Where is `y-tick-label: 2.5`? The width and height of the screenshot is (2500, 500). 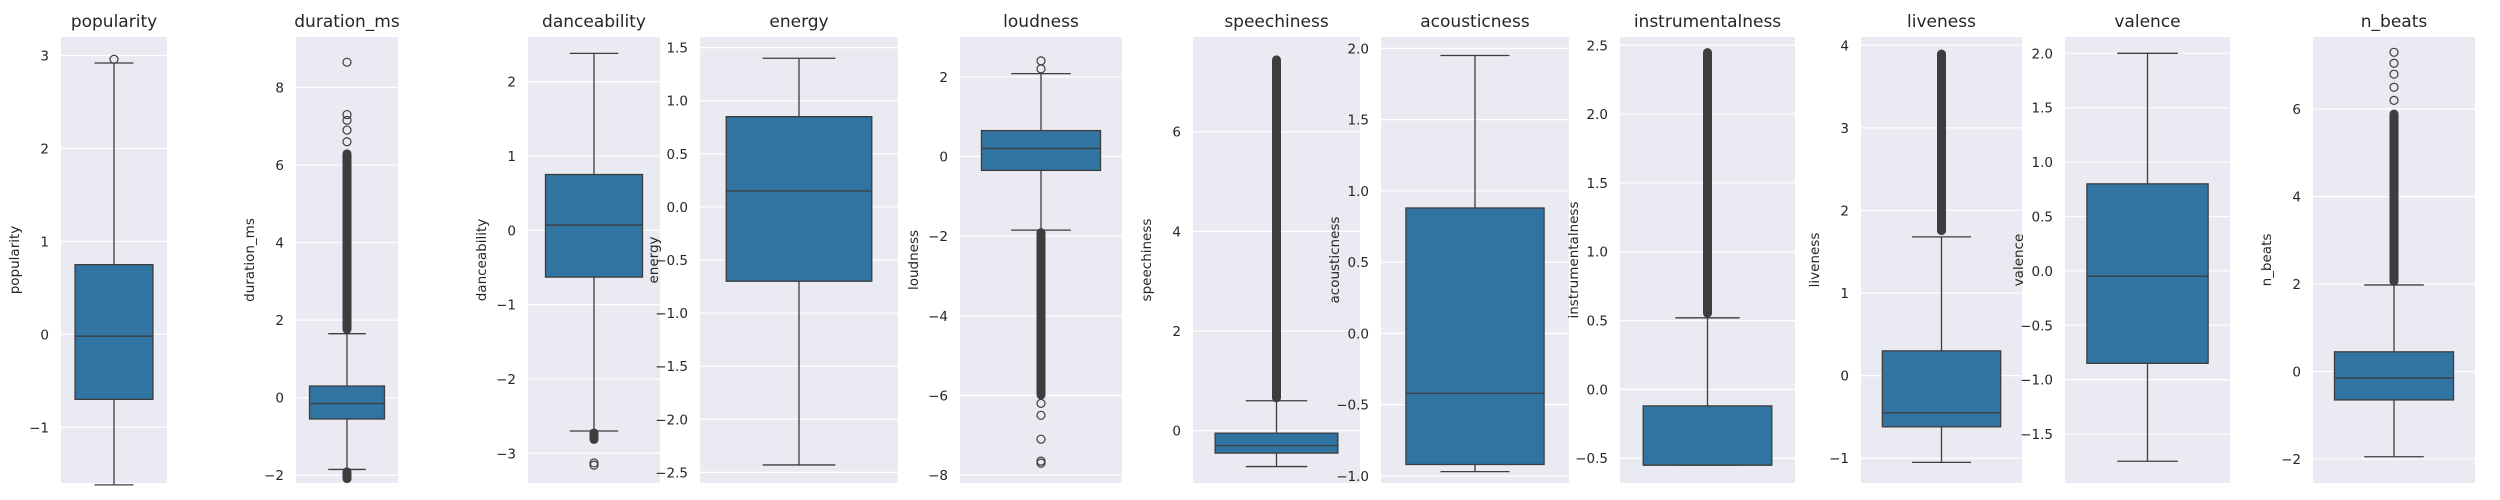 y-tick-label: 2.5 is located at coordinates (1597, 46).